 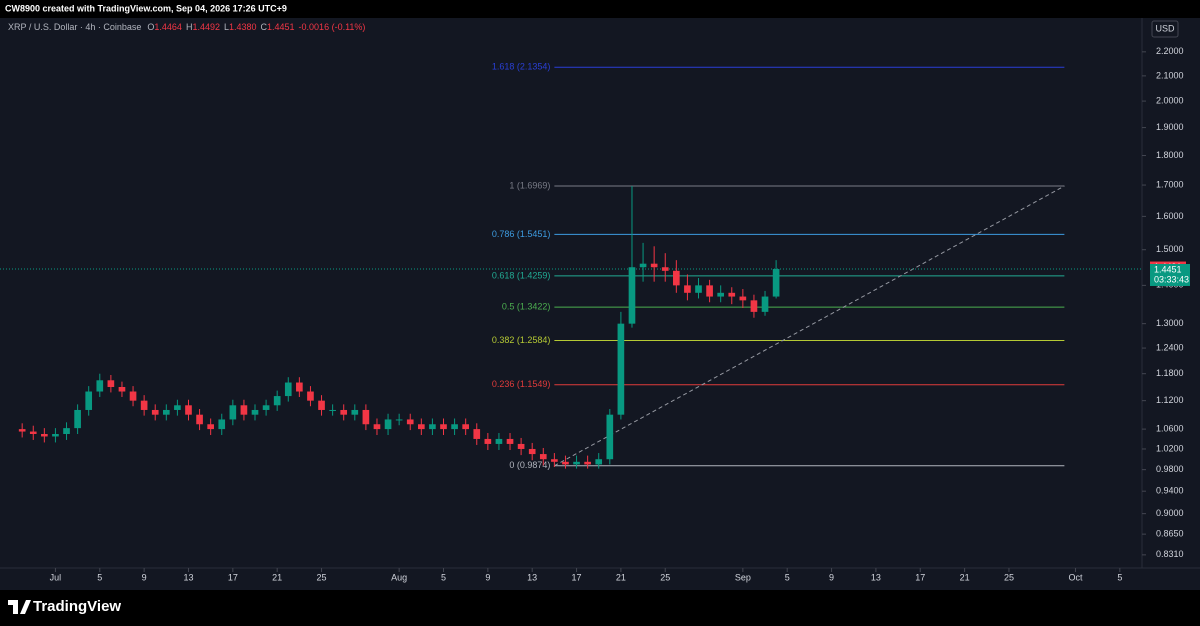 I want to click on fib-label: 0.618 (1.4259), so click(x=521, y=275).